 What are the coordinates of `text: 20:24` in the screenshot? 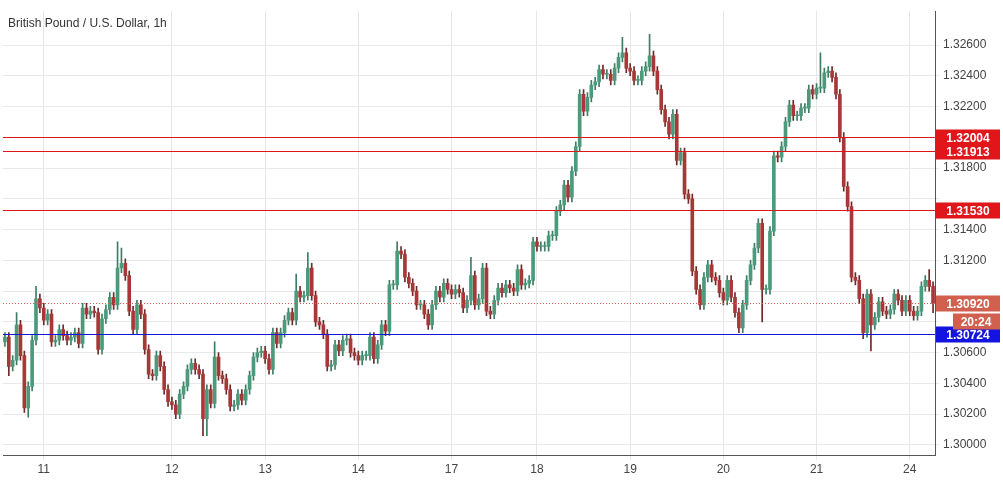 It's located at (976, 321).